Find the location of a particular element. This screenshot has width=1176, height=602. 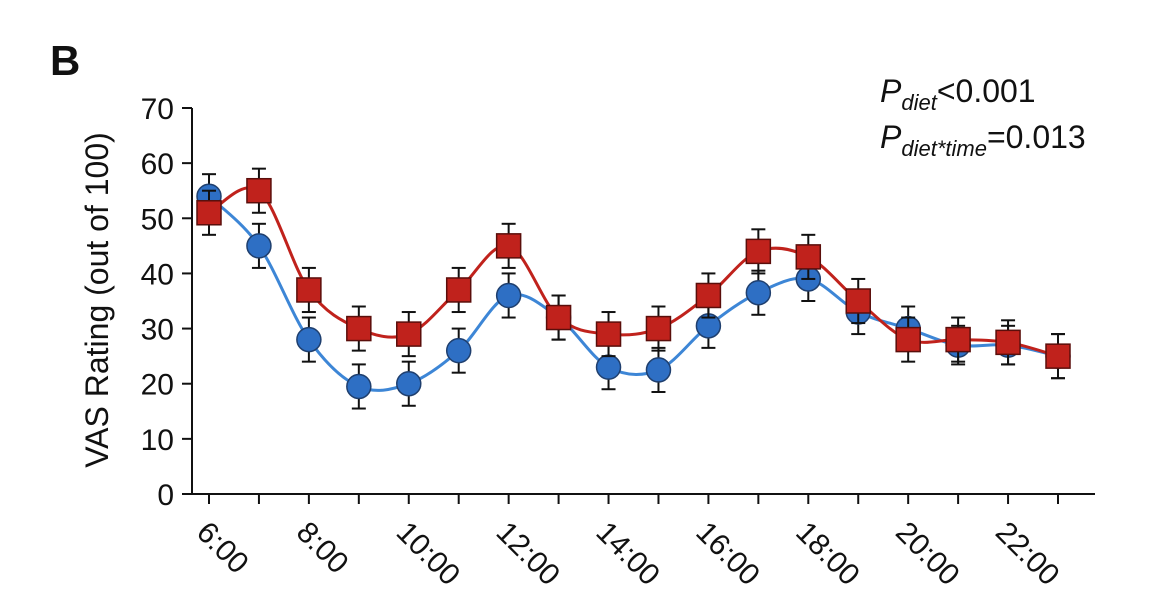

stat-value: =0.013 is located at coordinates (1036, 137).